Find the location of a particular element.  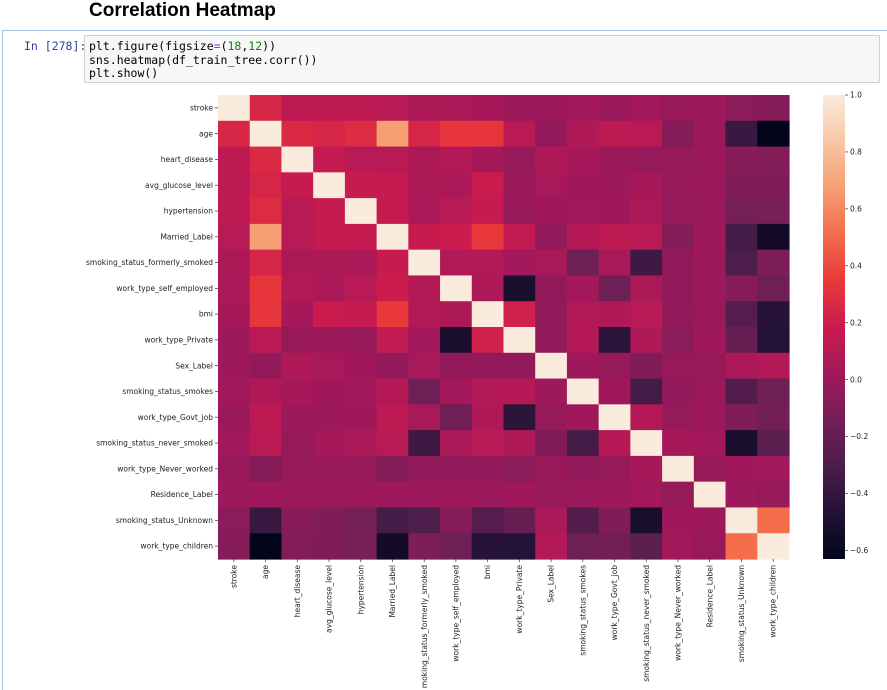

colorbar-tick-label: 0.6 is located at coordinates (856, 208).